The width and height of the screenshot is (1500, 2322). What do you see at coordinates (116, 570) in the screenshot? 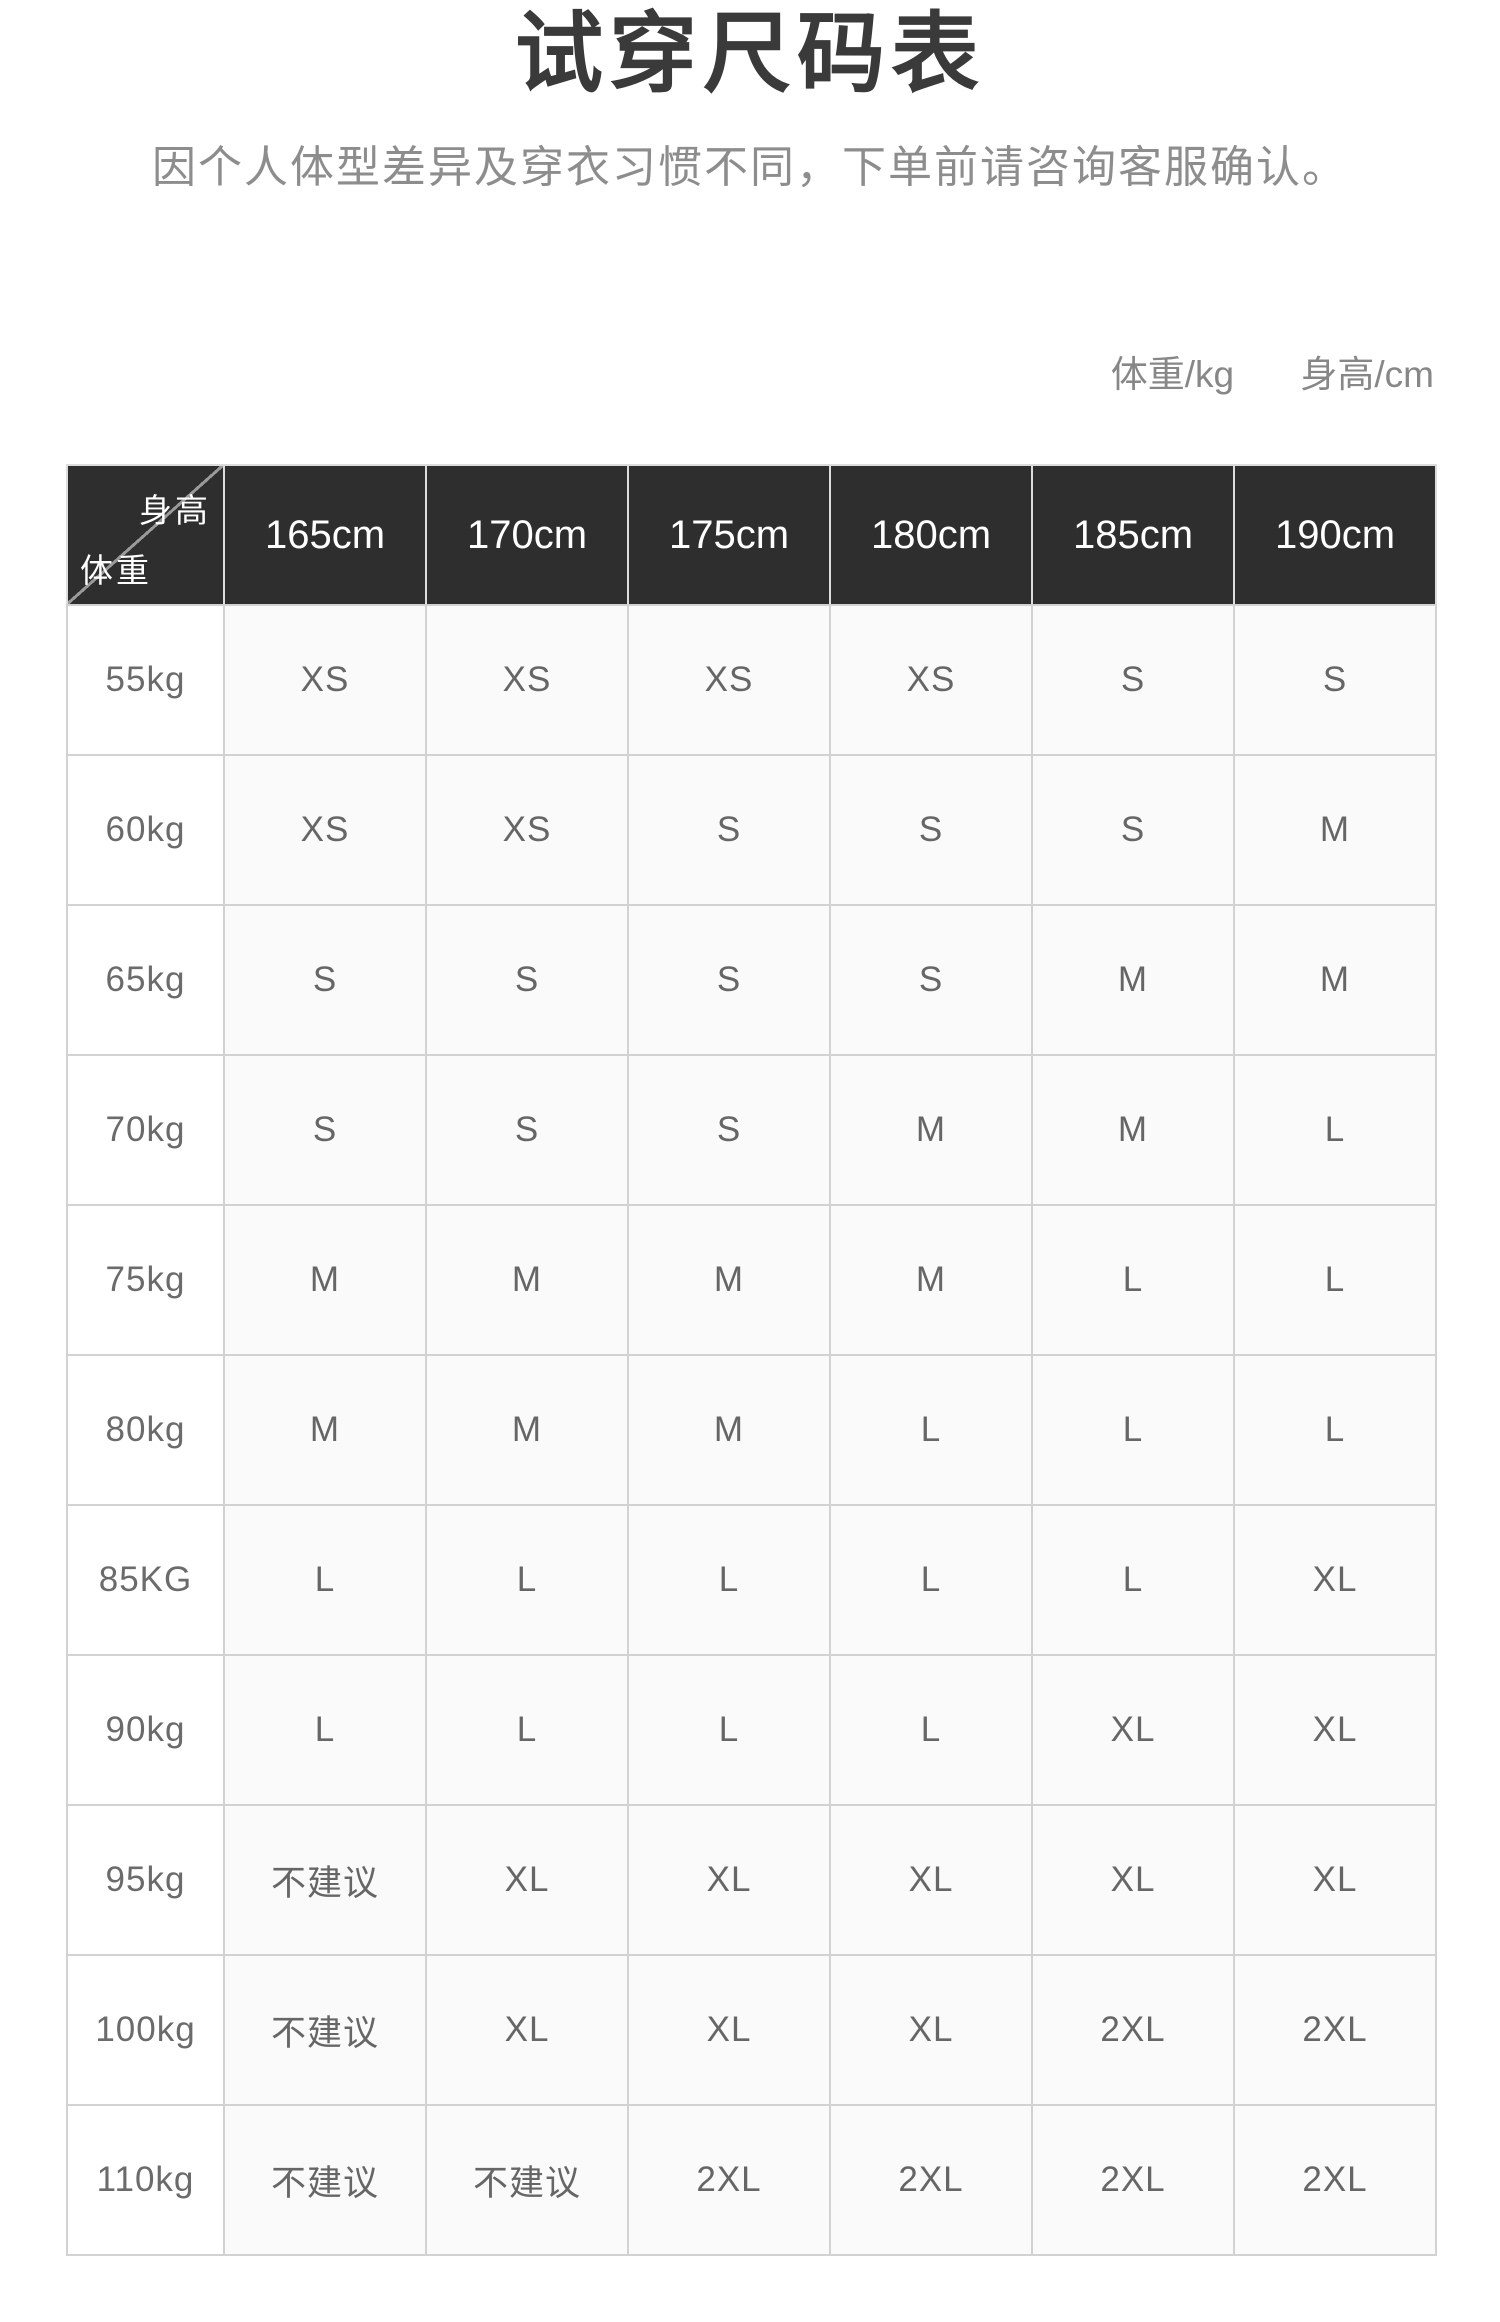
I see `corner-weight-label: 体重` at bounding box center [116, 570].